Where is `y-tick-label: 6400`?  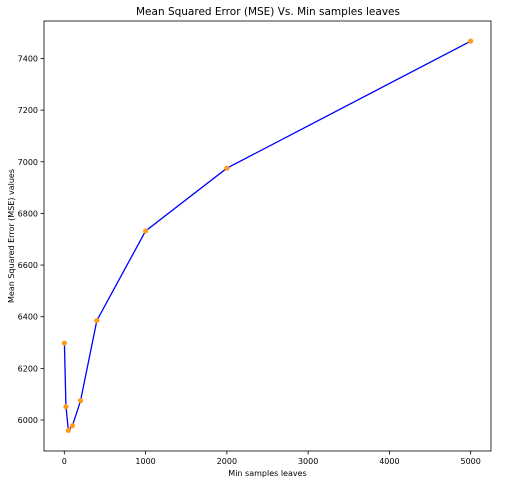 y-tick-label: 6400 is located at coordinates (28, 317).